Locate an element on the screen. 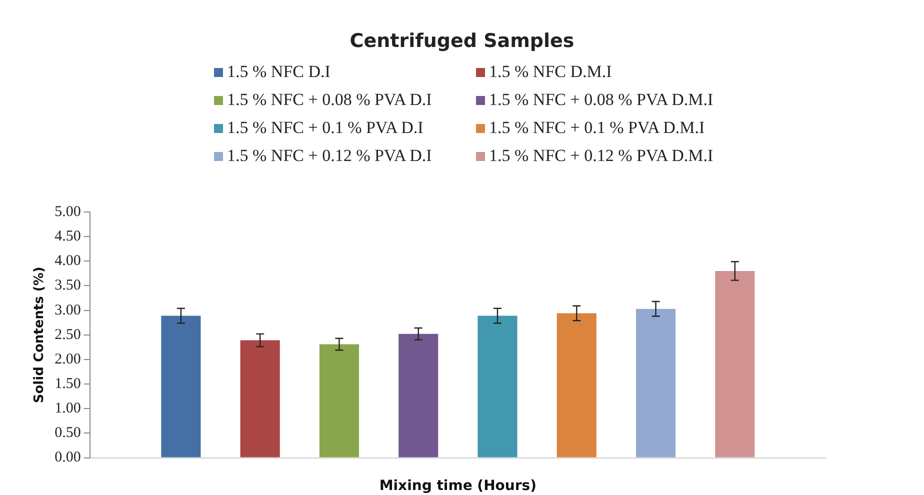  legend-label: 1.5 % NFC + 0.12 % PVA D.M.I is located at coordinates (601, 156).